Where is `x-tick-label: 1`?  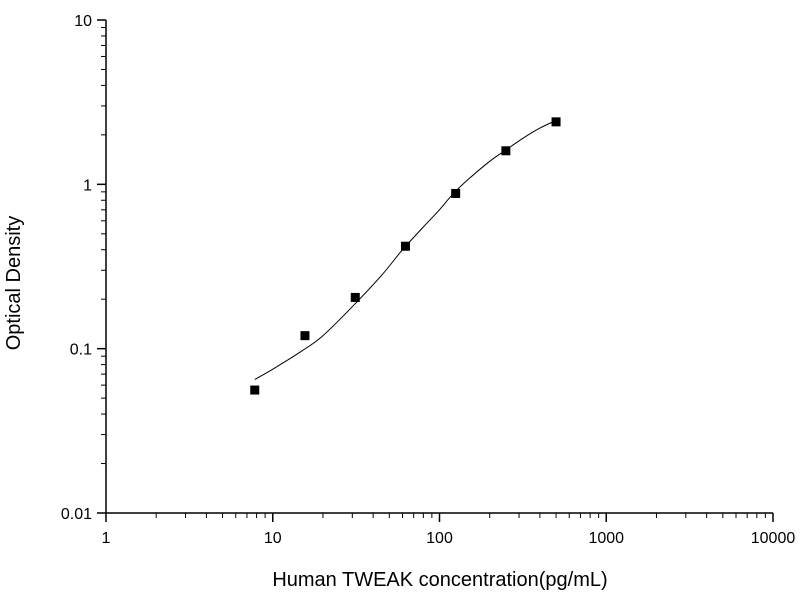
x-tick-label: 1 is located at coordinates (106, 538).